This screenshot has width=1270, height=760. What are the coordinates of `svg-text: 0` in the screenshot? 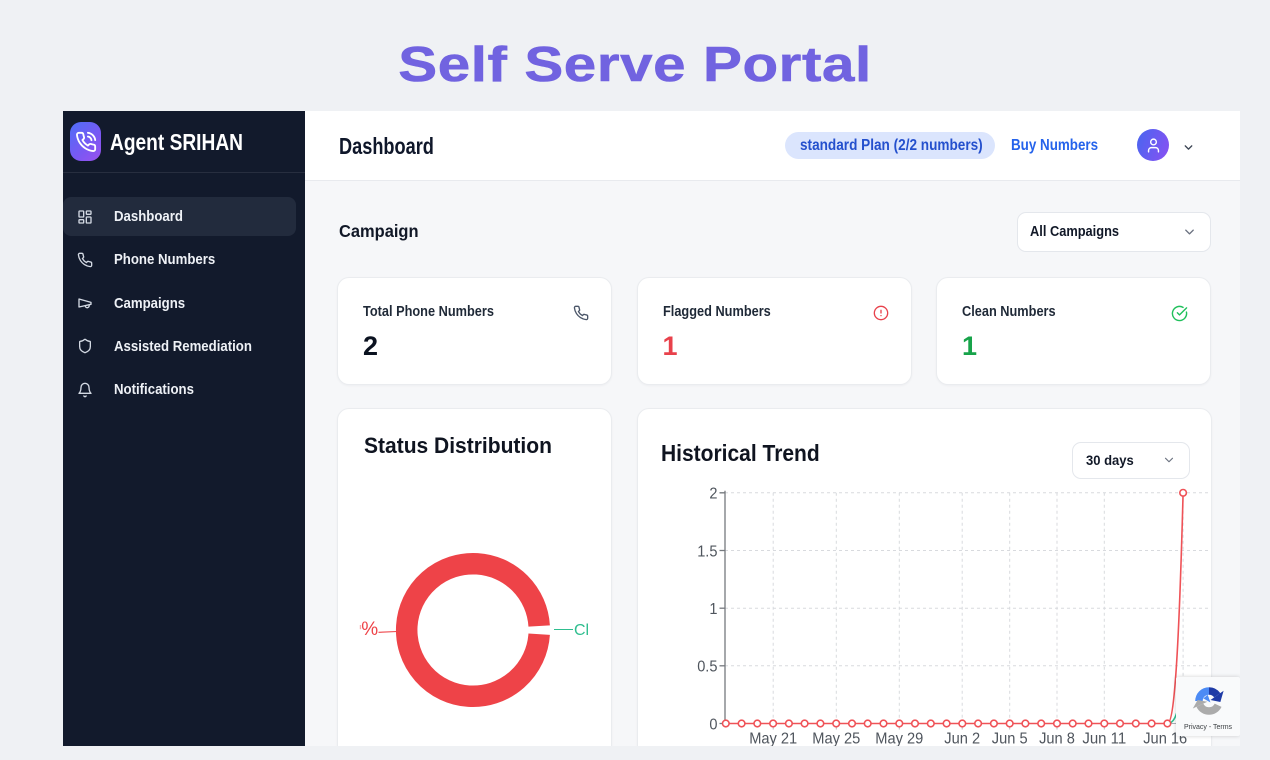 It's located at (713, 724).